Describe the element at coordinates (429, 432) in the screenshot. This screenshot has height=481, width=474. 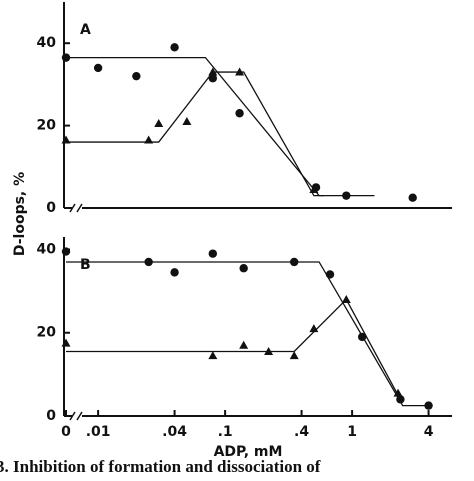
I see `x-tick-label: 4` at that location.